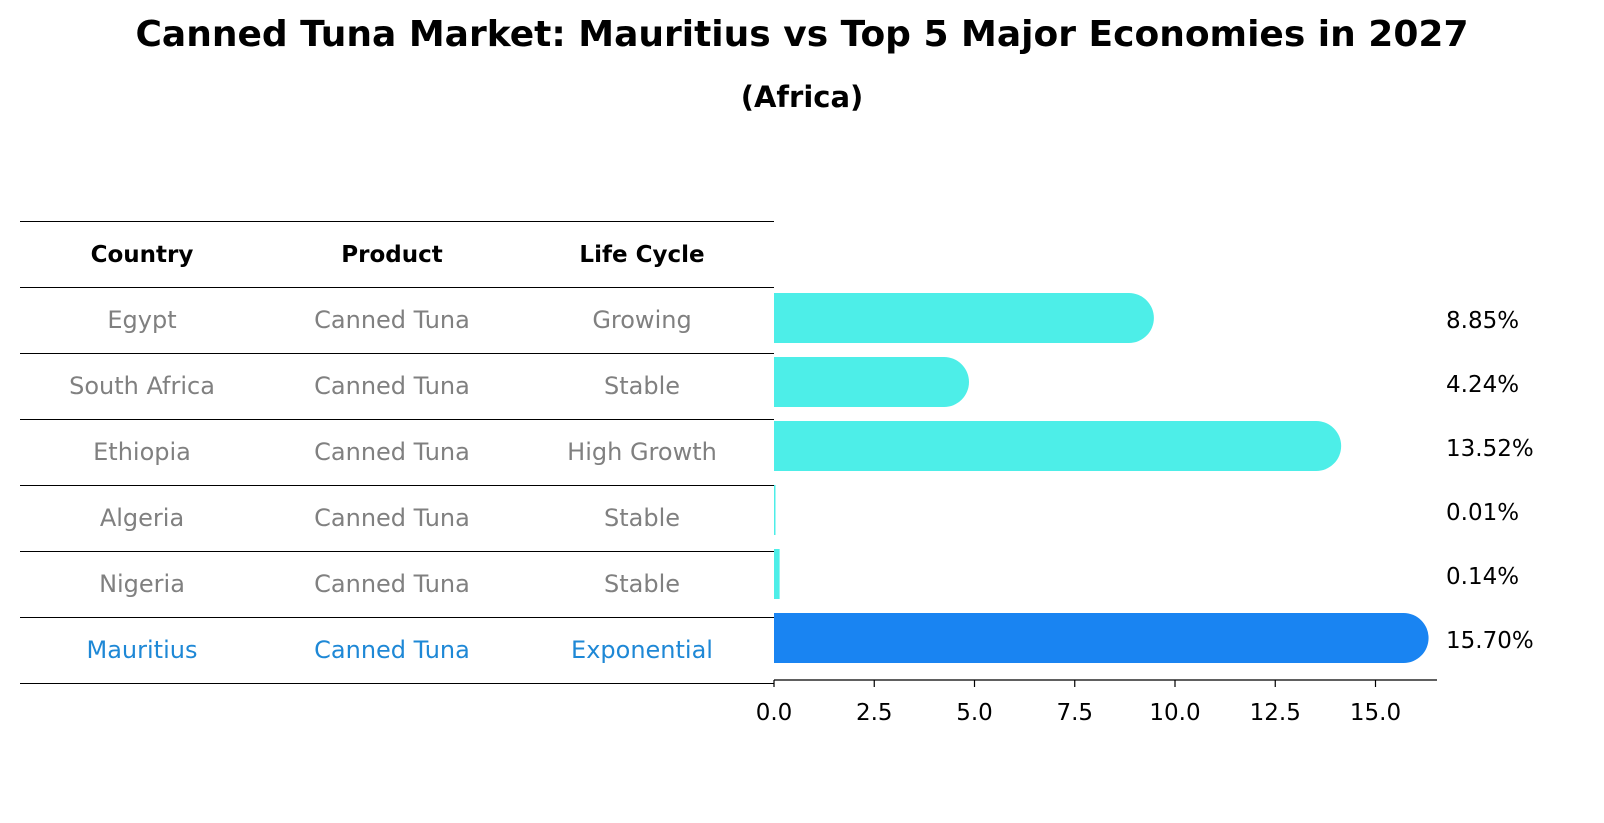 The image size is (1604, 823). Describe the element at coordinates (1275, 713) in the screenshot. I see `x-tick-label: 12.5` at that location.